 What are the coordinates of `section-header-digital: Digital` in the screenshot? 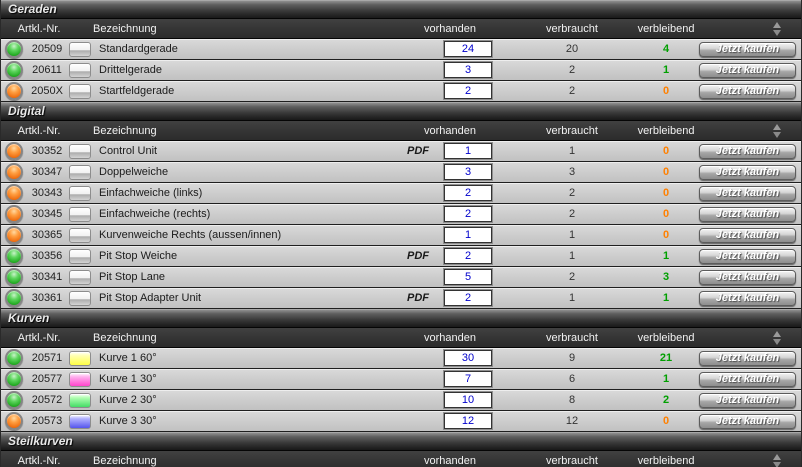 It's located at (401, 111).